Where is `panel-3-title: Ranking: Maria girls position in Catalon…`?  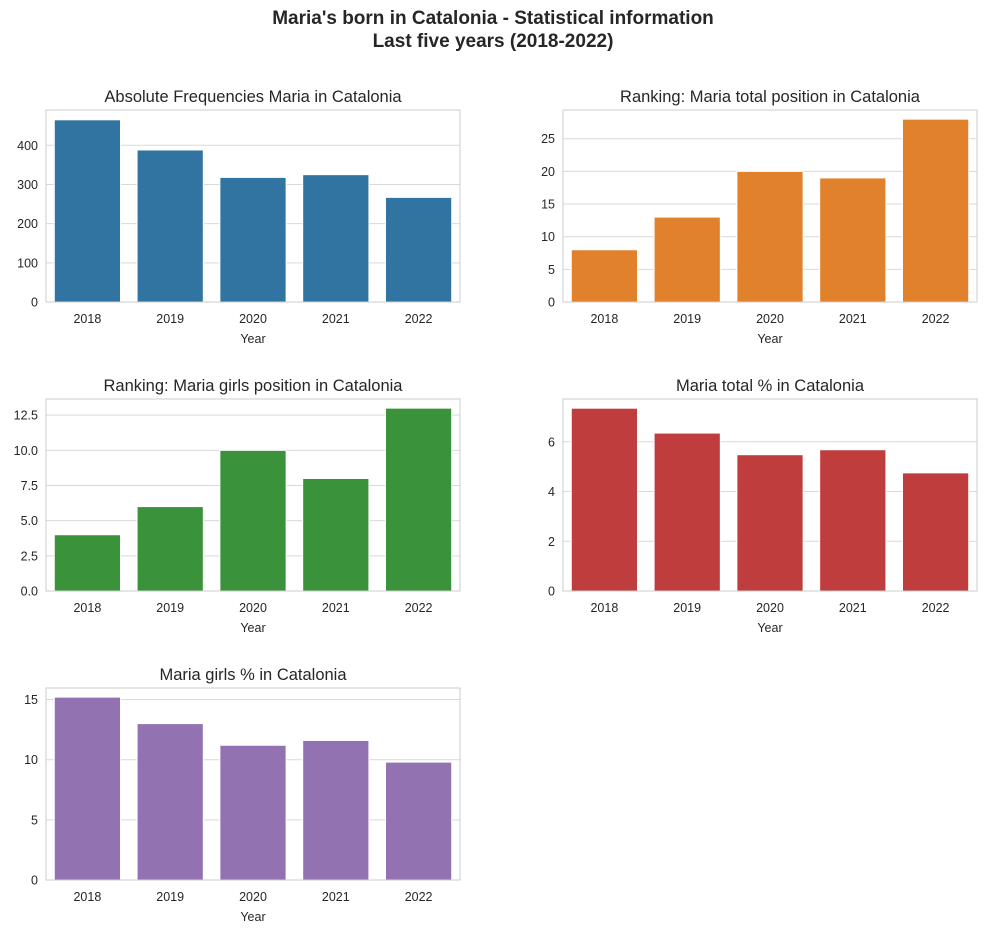
panel-3-title: Ranking: Maria girls position in Catalon… is located at coordinates (254, 386).